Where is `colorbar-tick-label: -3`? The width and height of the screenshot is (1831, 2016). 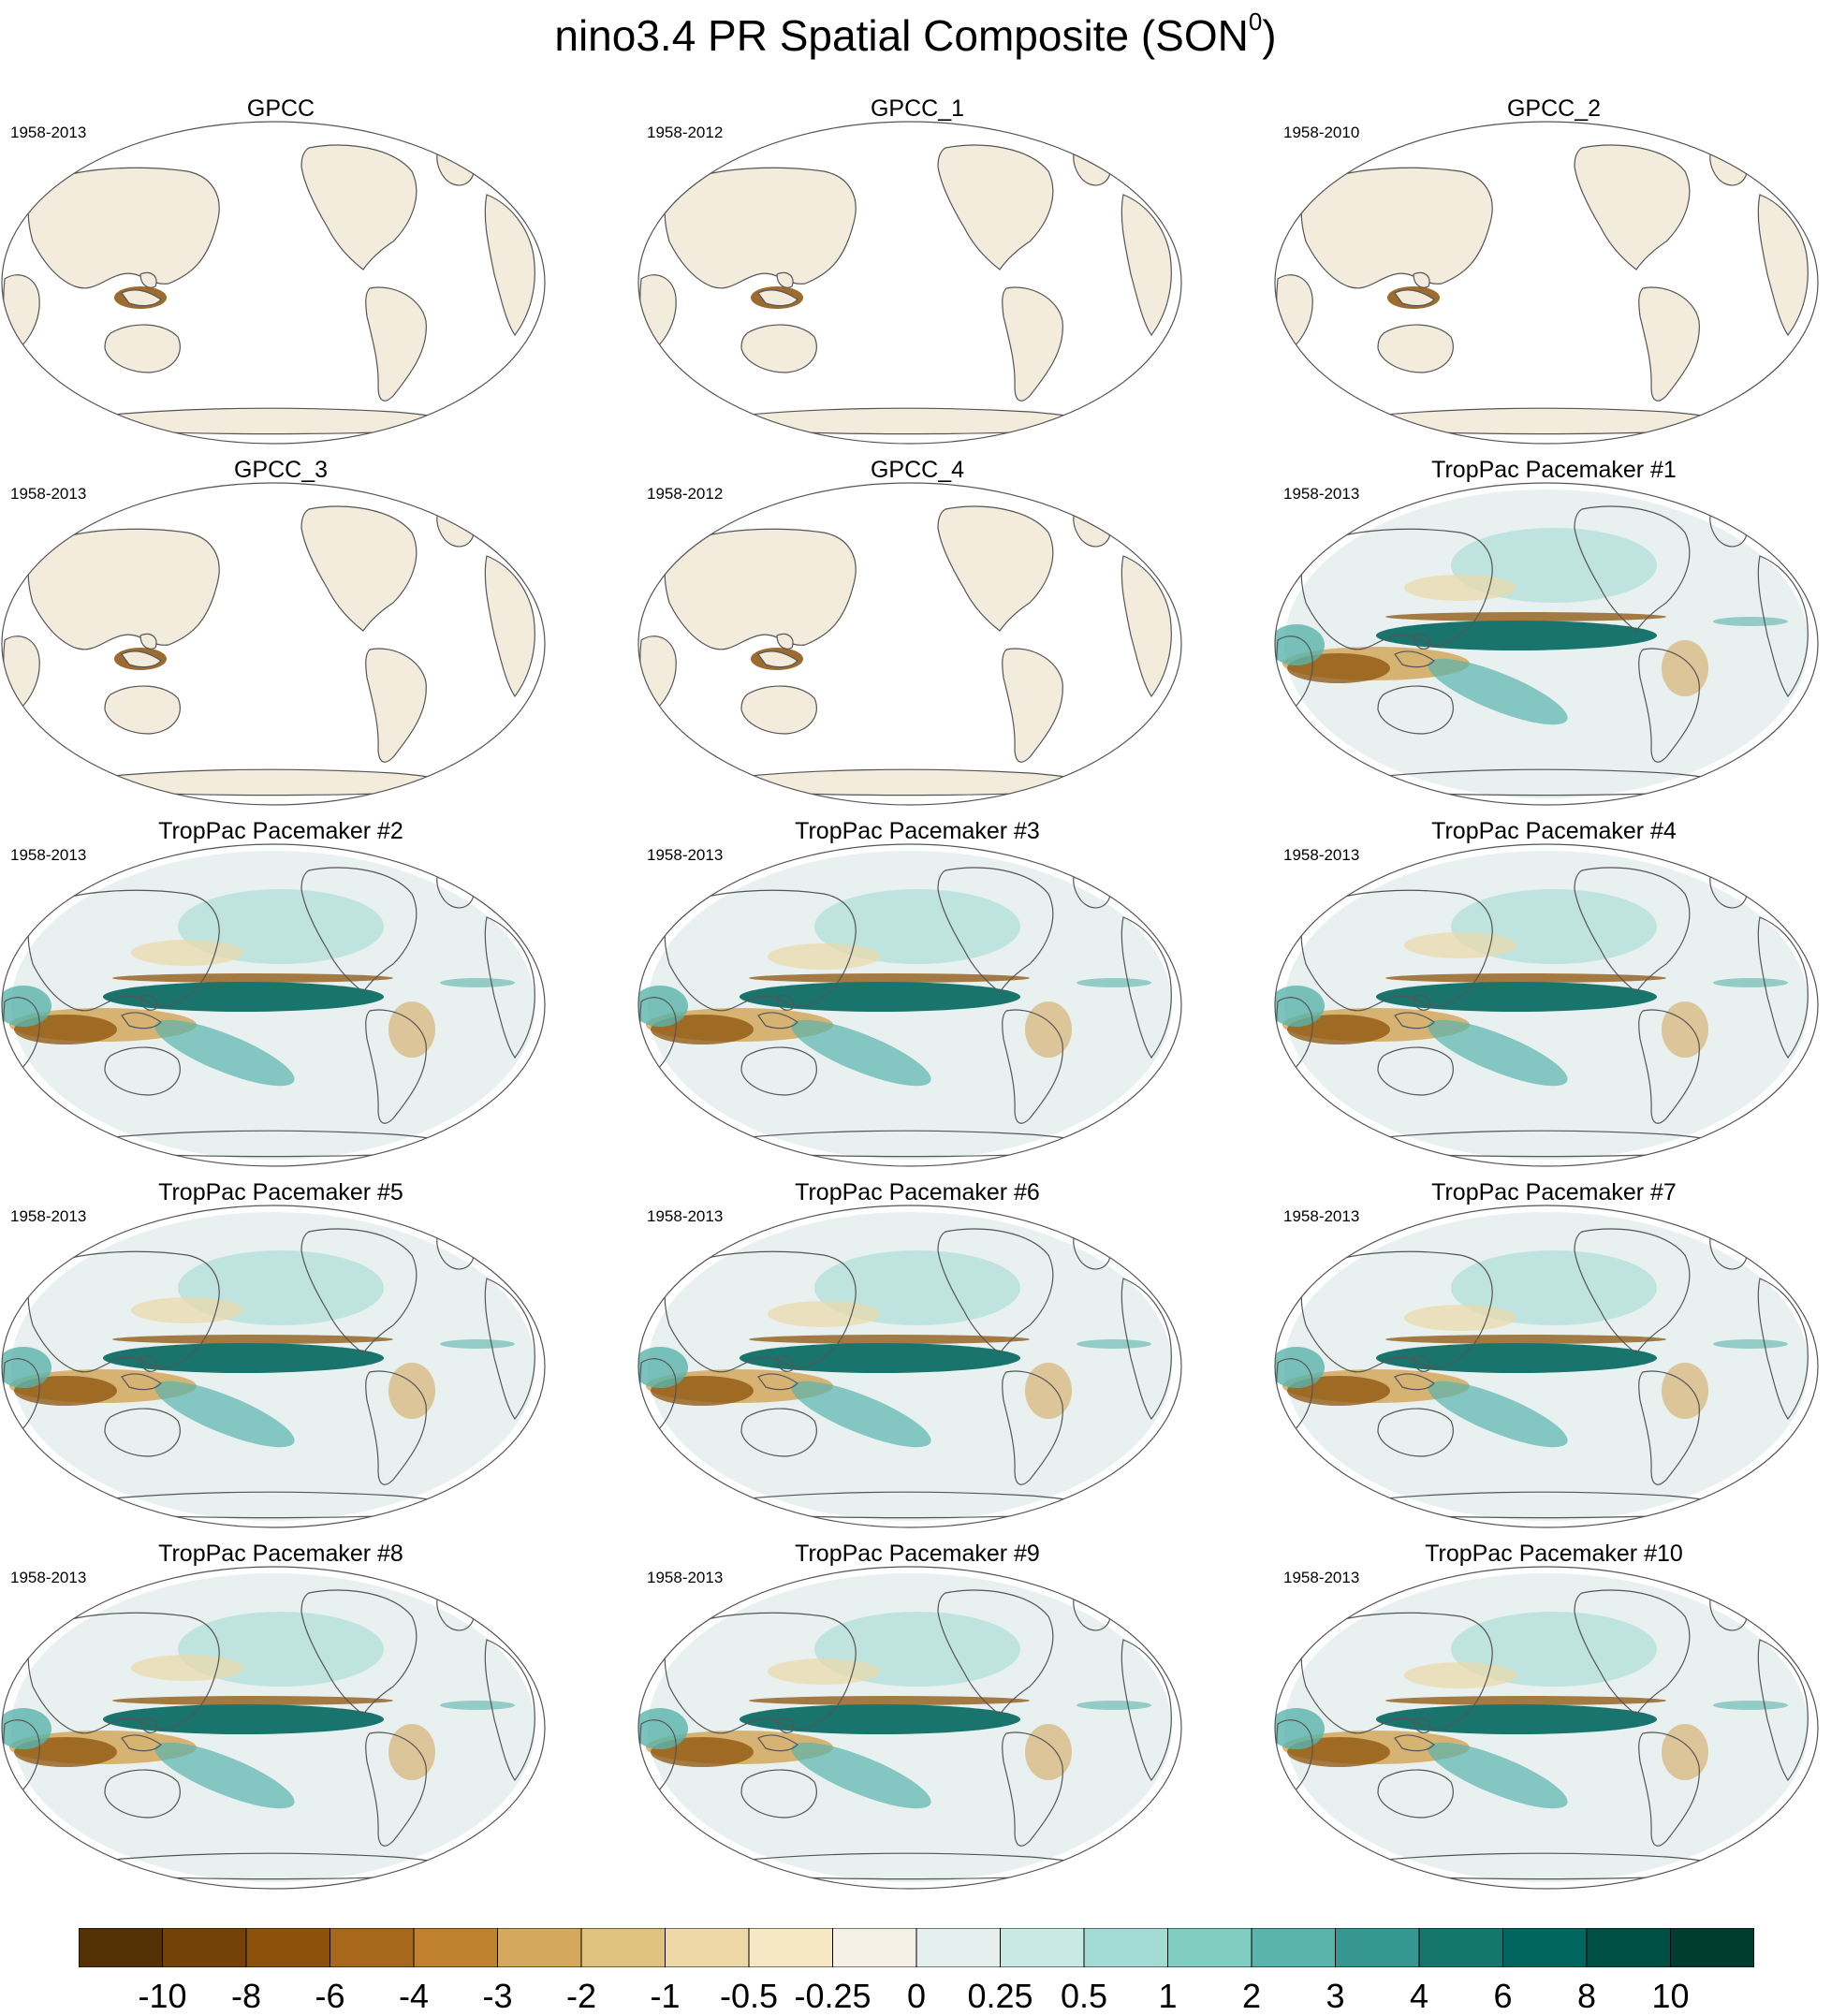
colorbar-tick-label: -3 is located at coordinates (497, 1996).